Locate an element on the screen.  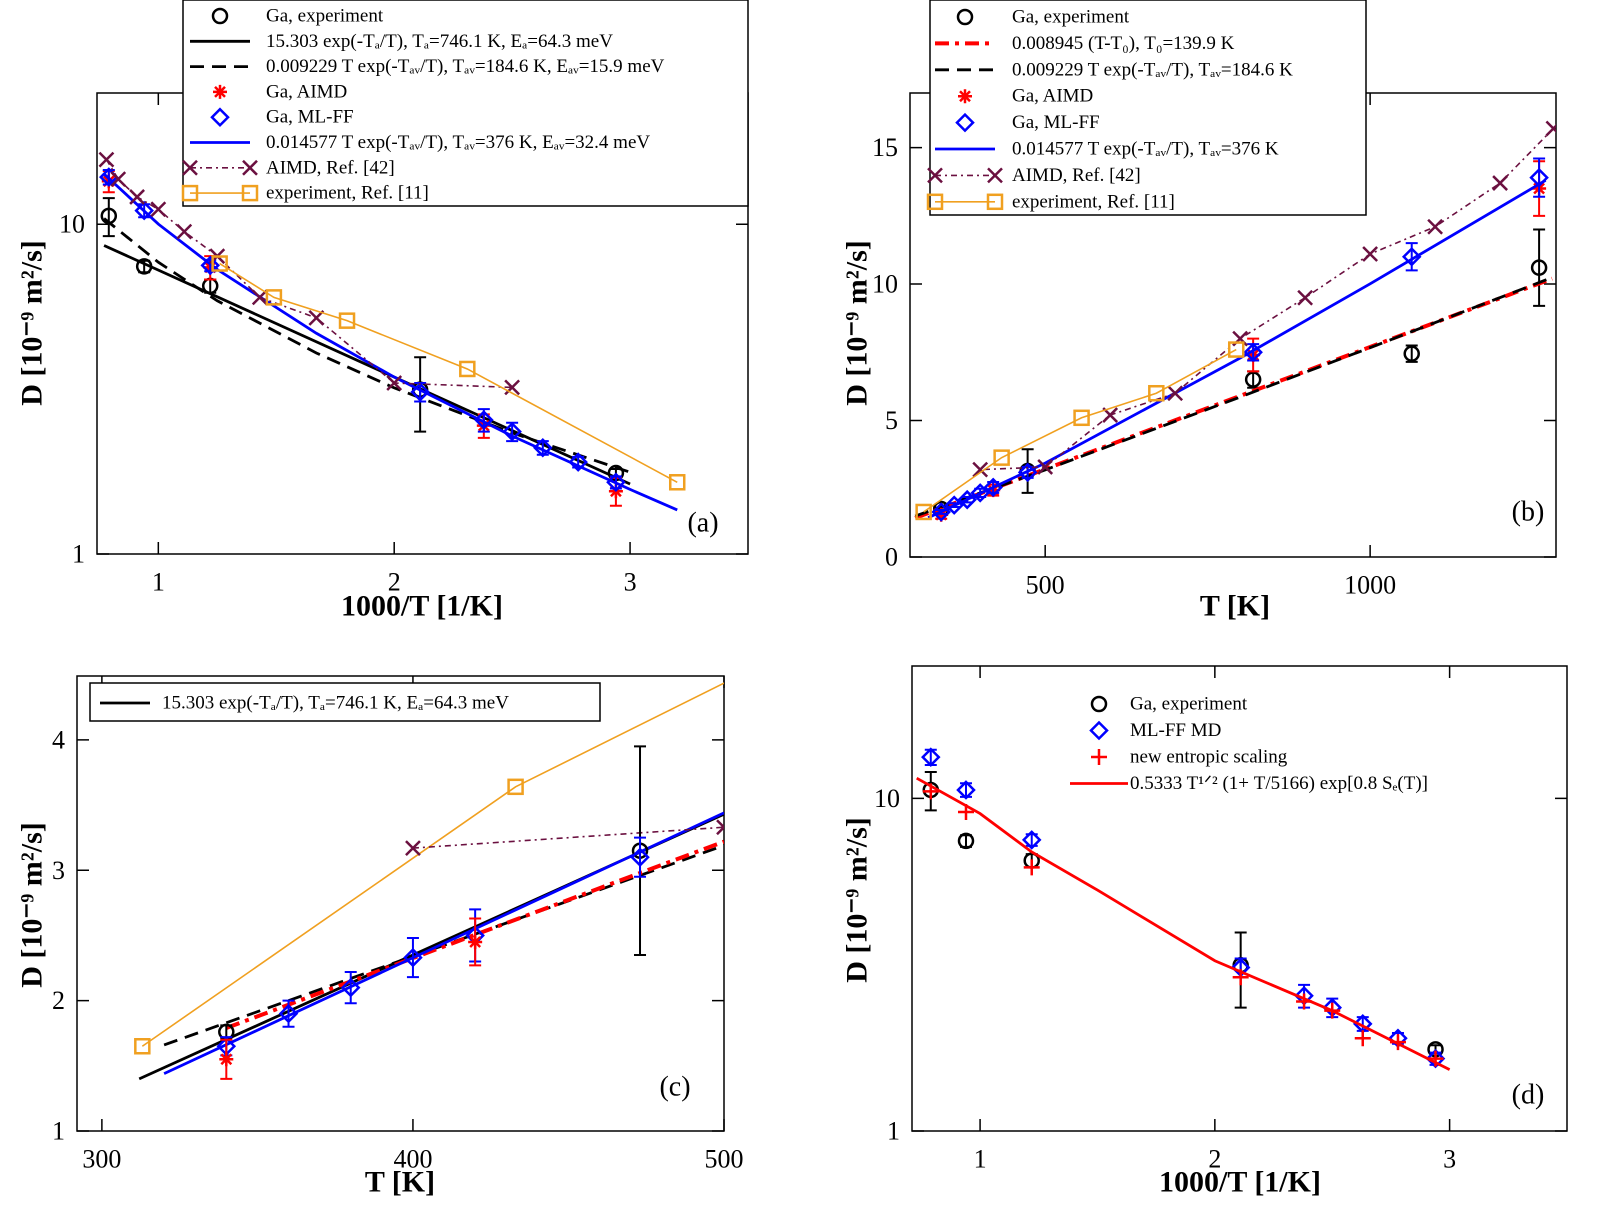
x-tick-label: 300 is located at coordinates (101, 1159).